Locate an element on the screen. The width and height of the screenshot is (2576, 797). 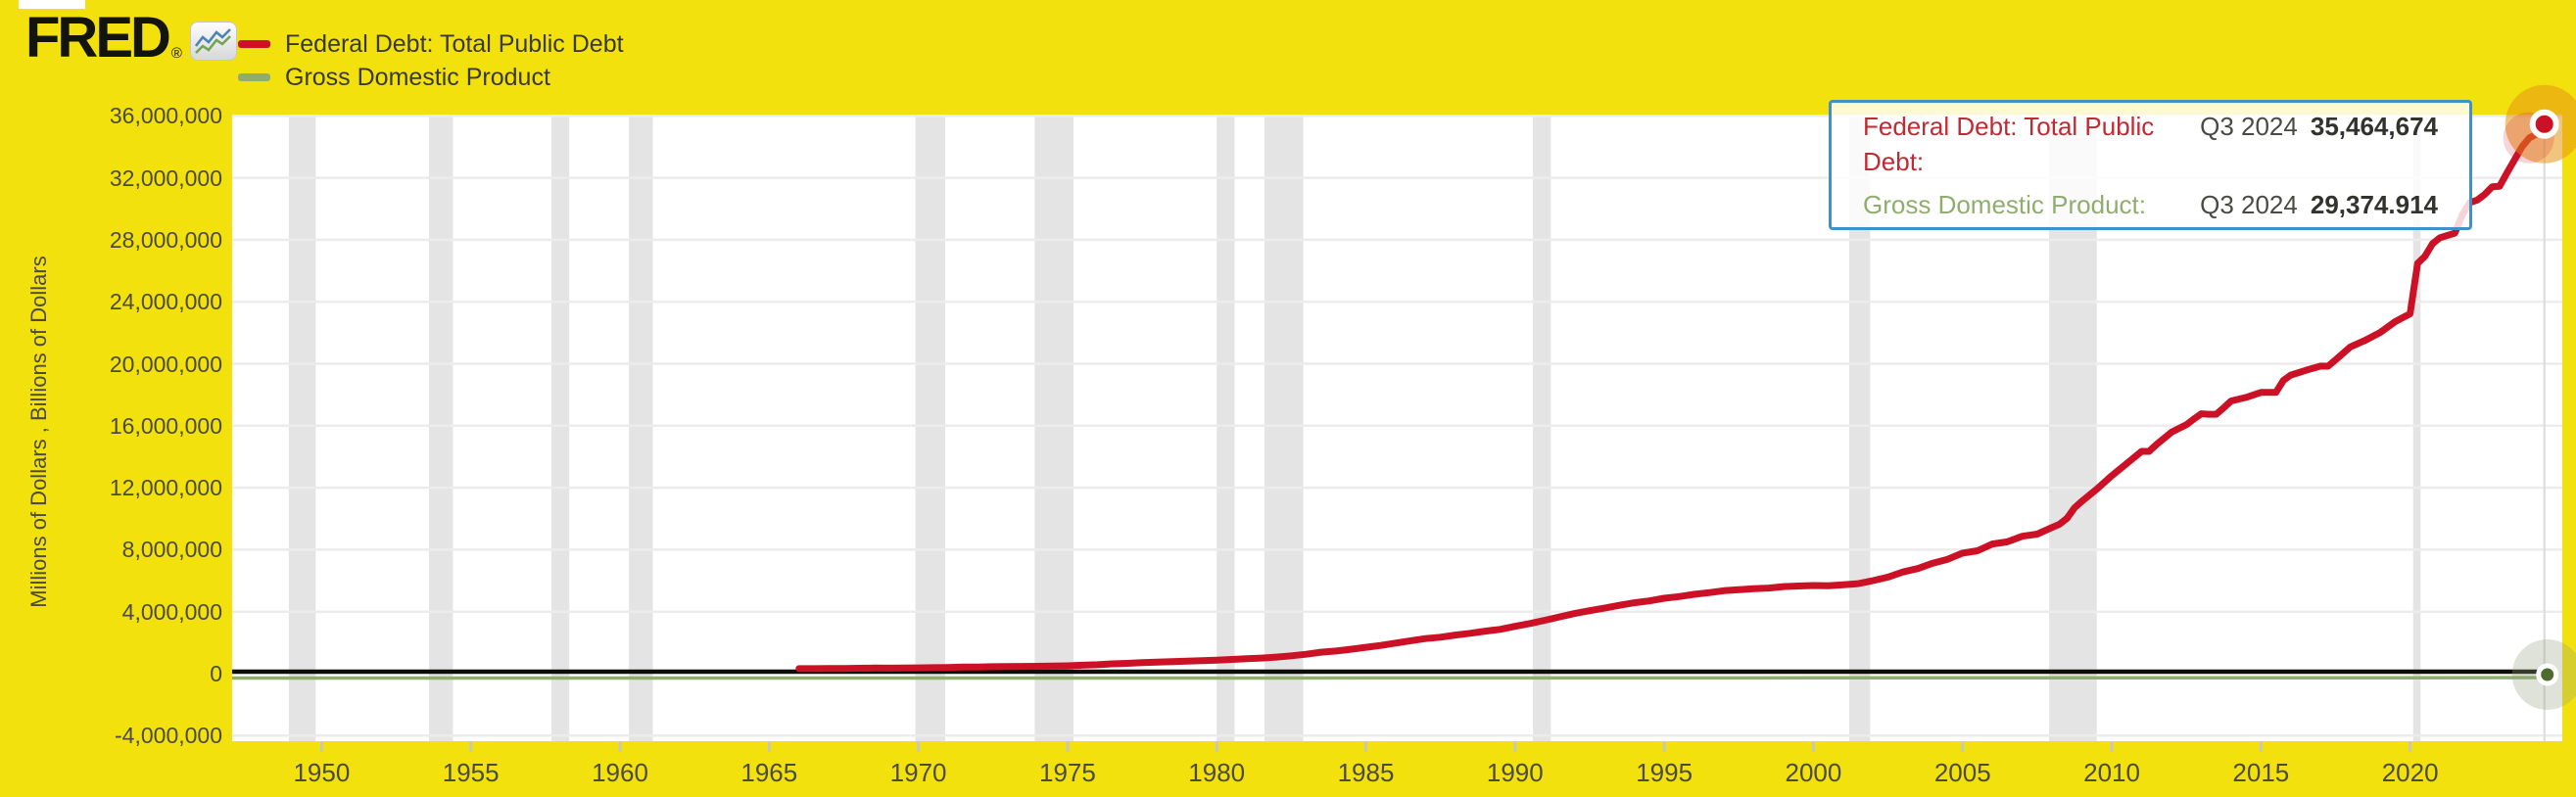
legend-item-gdp: Gross Domestic Product is located at coordinates (431, 77).